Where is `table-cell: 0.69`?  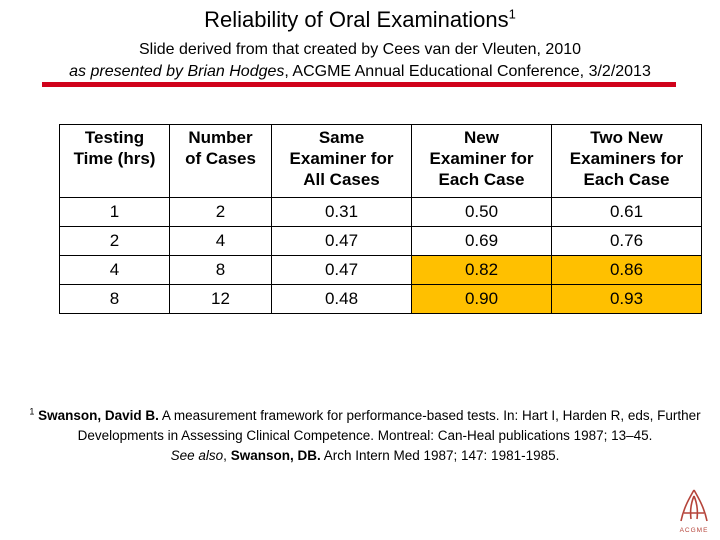
table-cell: 0.69 is located at coordinates (481, 241).